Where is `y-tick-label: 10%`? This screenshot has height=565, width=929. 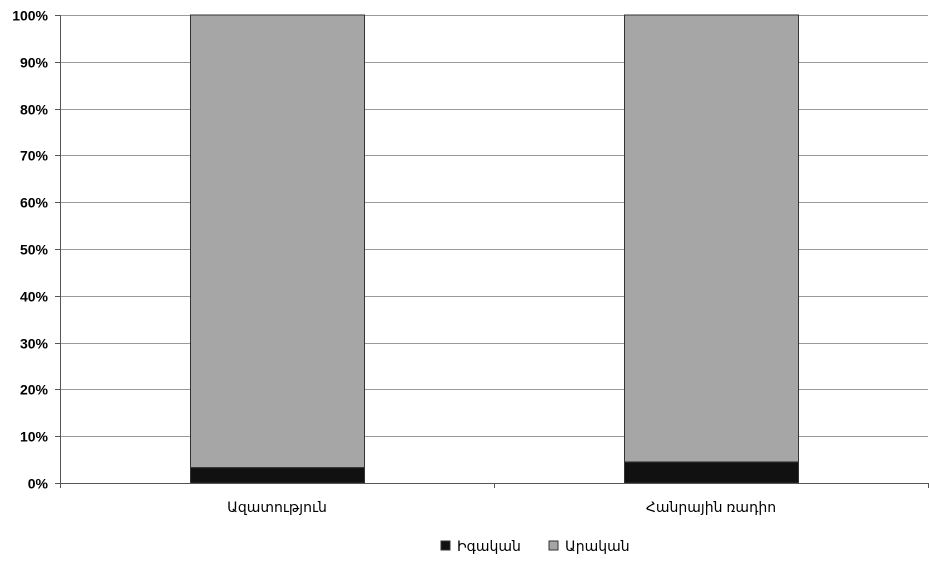
y-tick-label: 10% is located at coordinates (34, 437).